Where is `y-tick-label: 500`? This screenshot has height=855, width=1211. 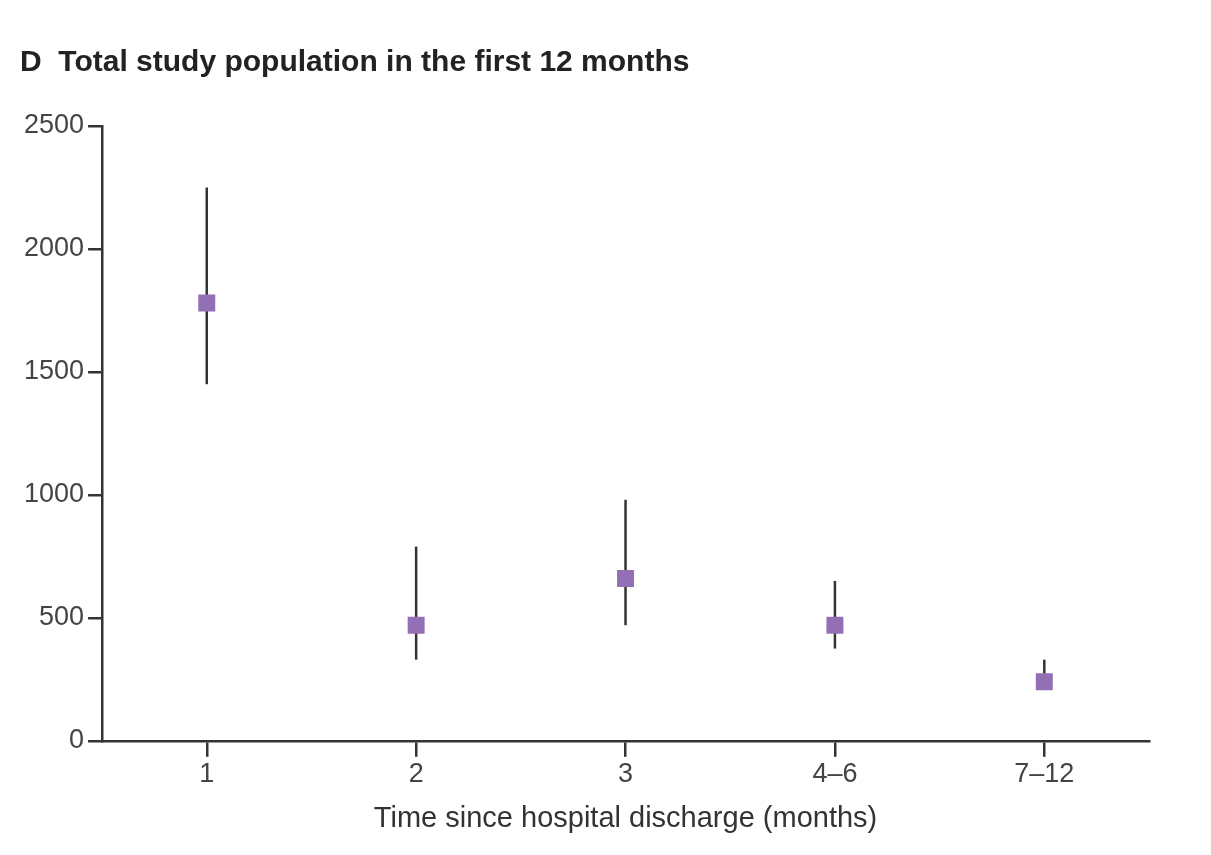
y-tick-label: 500 is located at coordinates (62, 616).